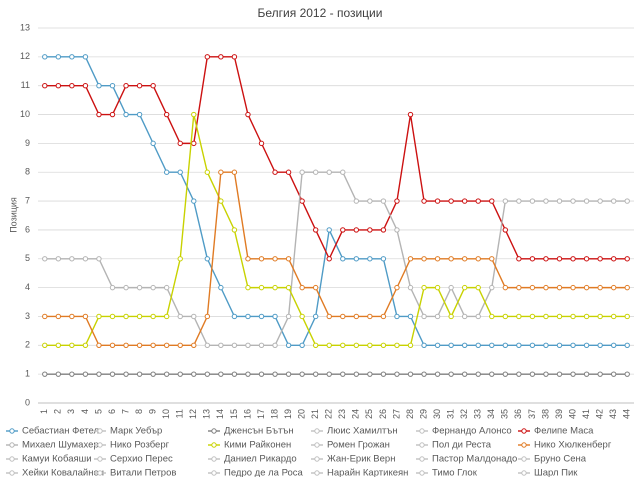 The height and width of the screenshot is (477, 640). Describe the element at coordinates (342, 414) in the screenshot. I see `x-tick-label: 23` at that location.